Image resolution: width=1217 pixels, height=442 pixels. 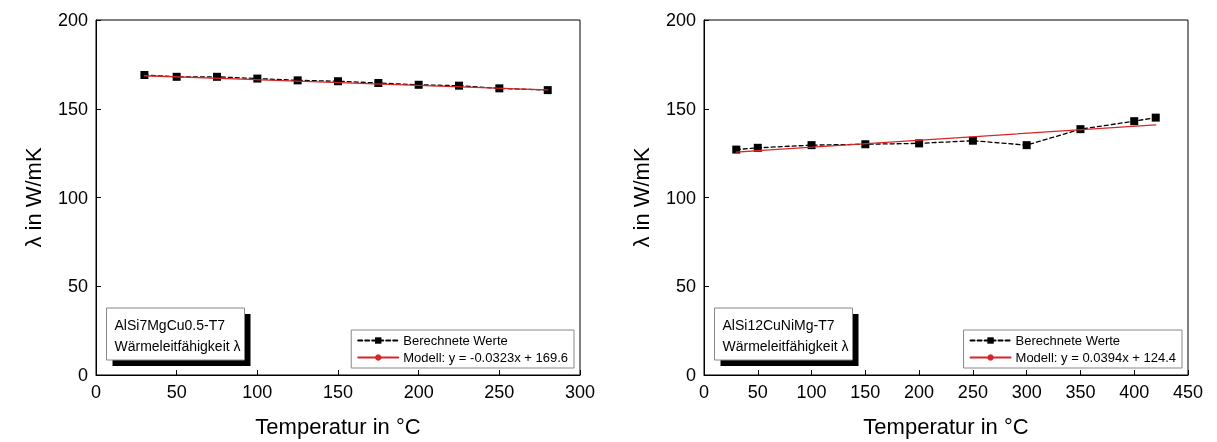 I want to click on legend-label: Modell: y = -0.0323x + 169.6, so click(x=486, y=357).